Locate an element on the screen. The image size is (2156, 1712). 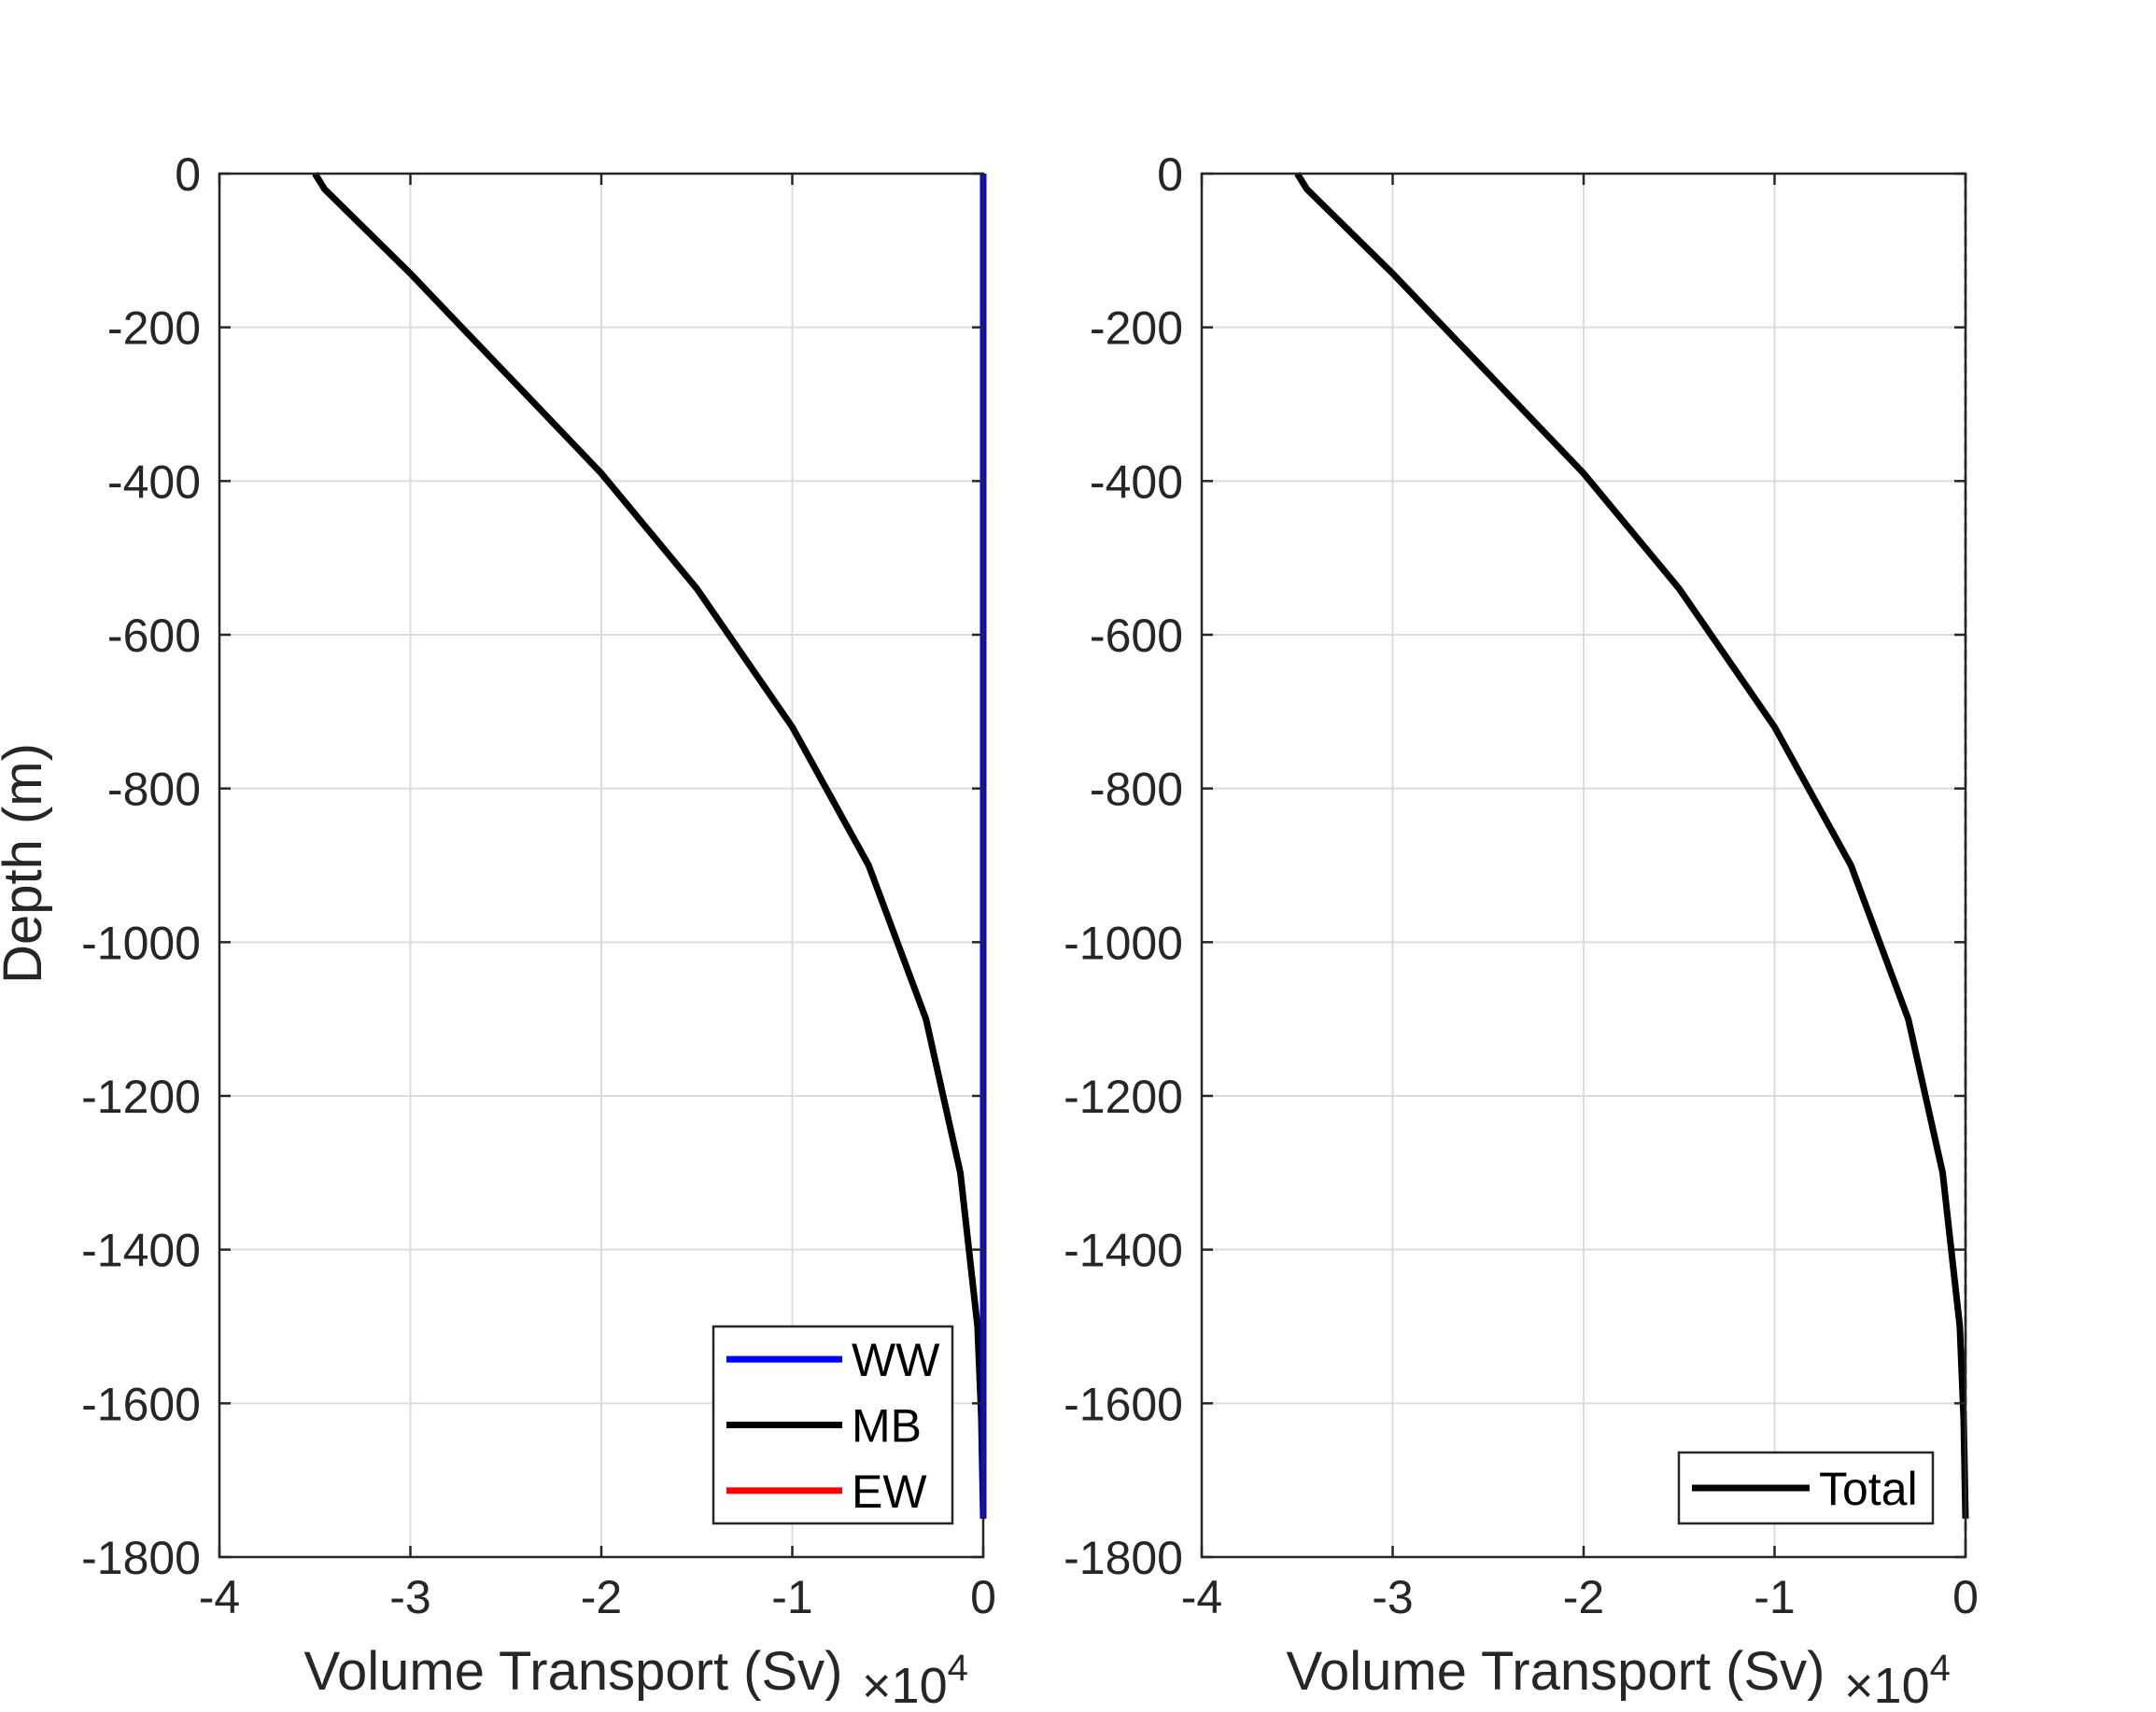
right-y-tick-label: -600 is located at coordinates (1136, 636).